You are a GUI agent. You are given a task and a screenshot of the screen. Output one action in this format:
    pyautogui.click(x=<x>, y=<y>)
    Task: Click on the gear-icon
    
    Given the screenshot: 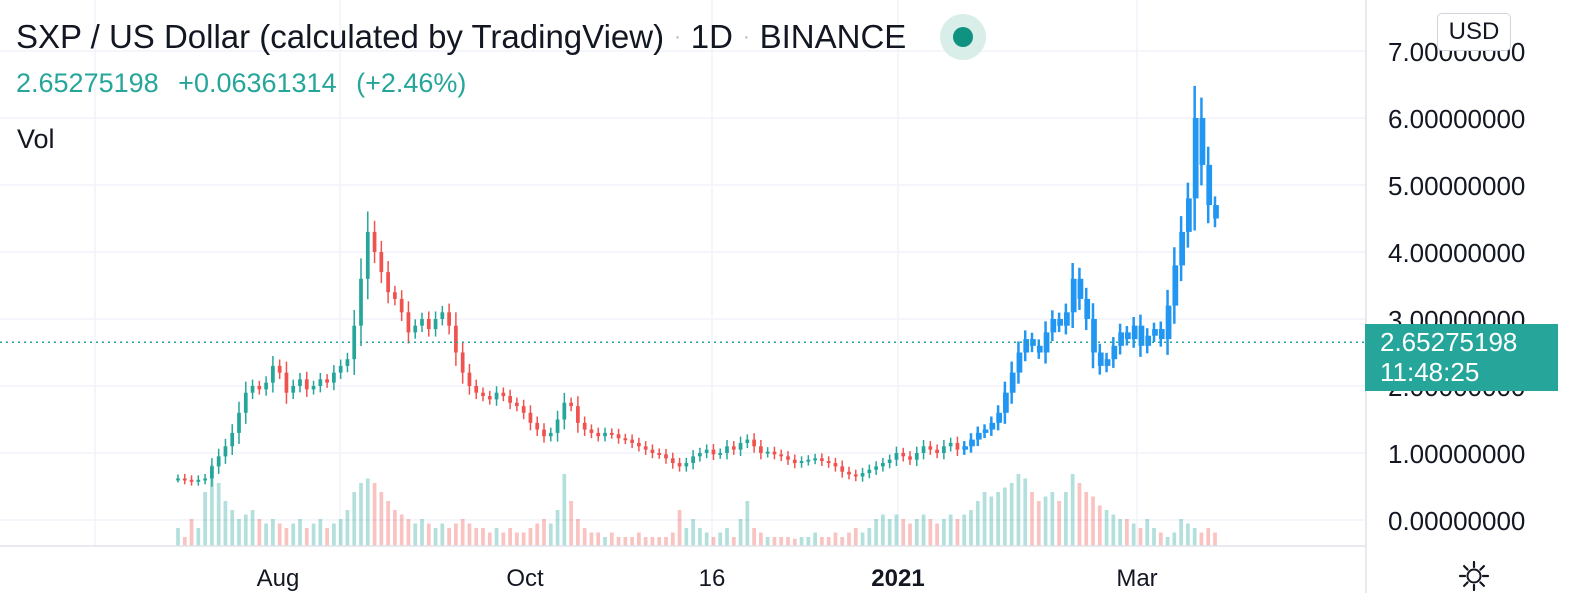 What is the action you would take?
    pyautogui.click(x=1474, y=576)
    